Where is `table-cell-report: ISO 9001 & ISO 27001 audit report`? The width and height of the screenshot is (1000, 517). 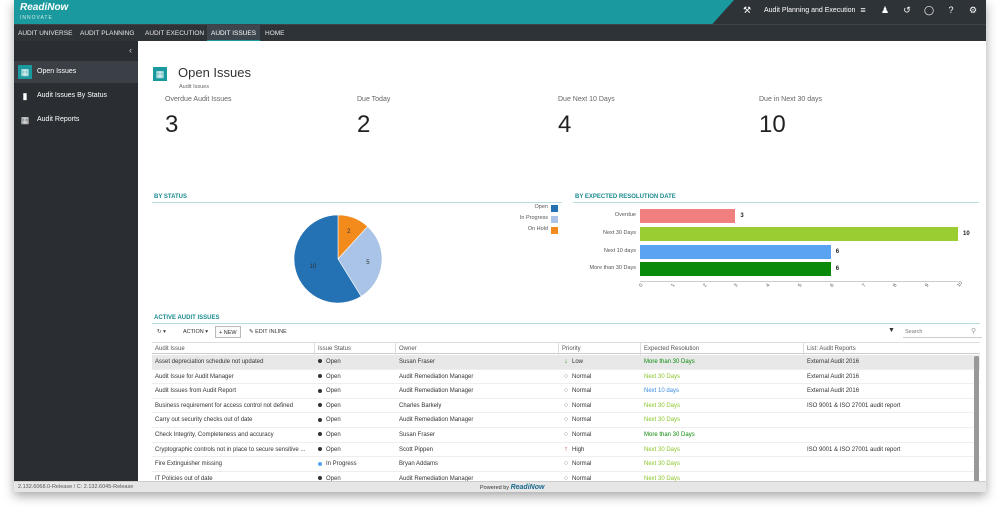 table-cell-report: ISO 9001 & ISO 27001 audit report is located at coordinates (889, 450).